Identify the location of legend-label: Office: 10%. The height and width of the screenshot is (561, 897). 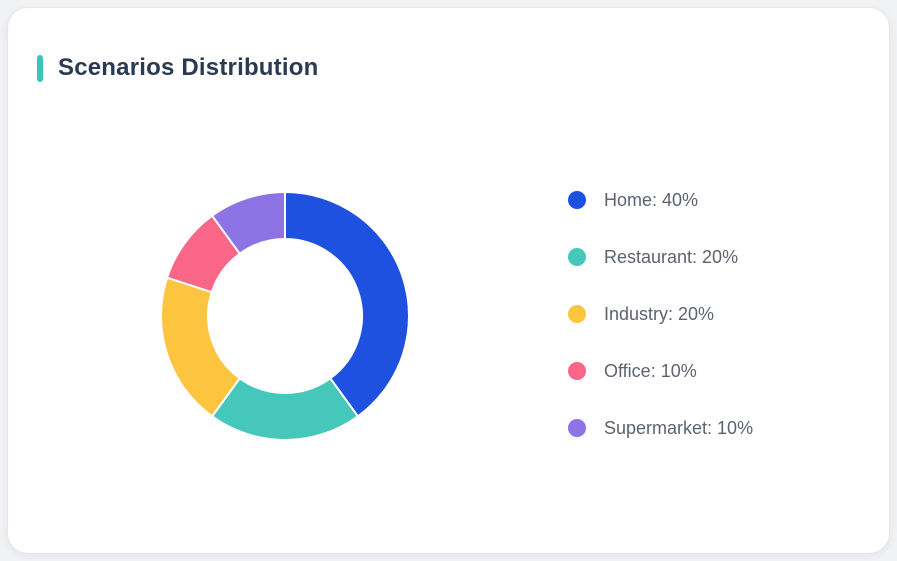
(650, 370).